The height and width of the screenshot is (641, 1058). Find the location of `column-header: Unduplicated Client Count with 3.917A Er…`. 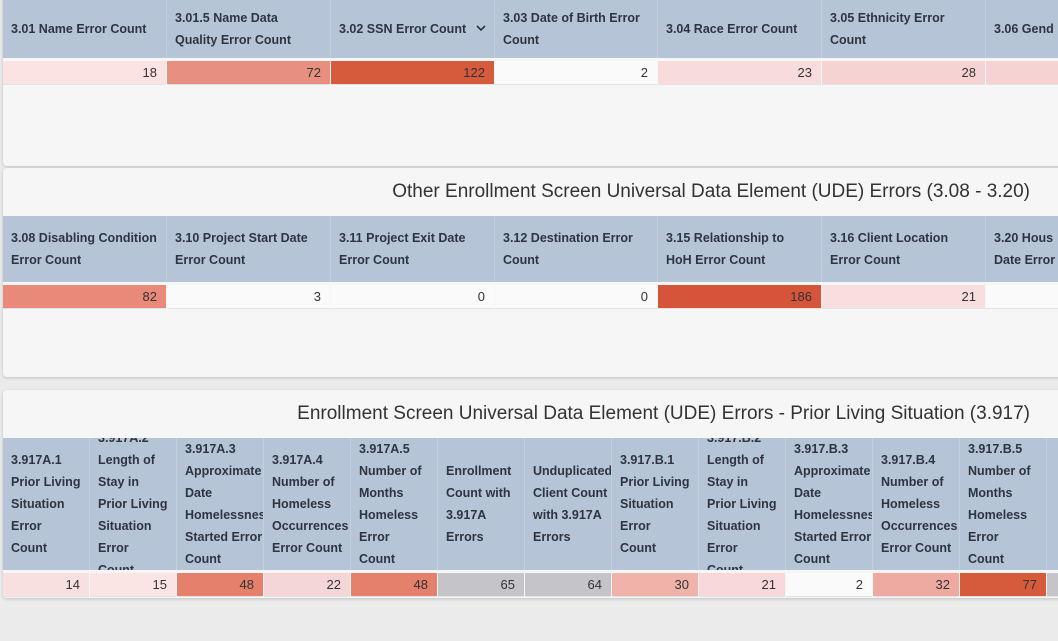

column-header: Unduplicated Client Count with 3.917A Er… is located at coordinates (568, 504).